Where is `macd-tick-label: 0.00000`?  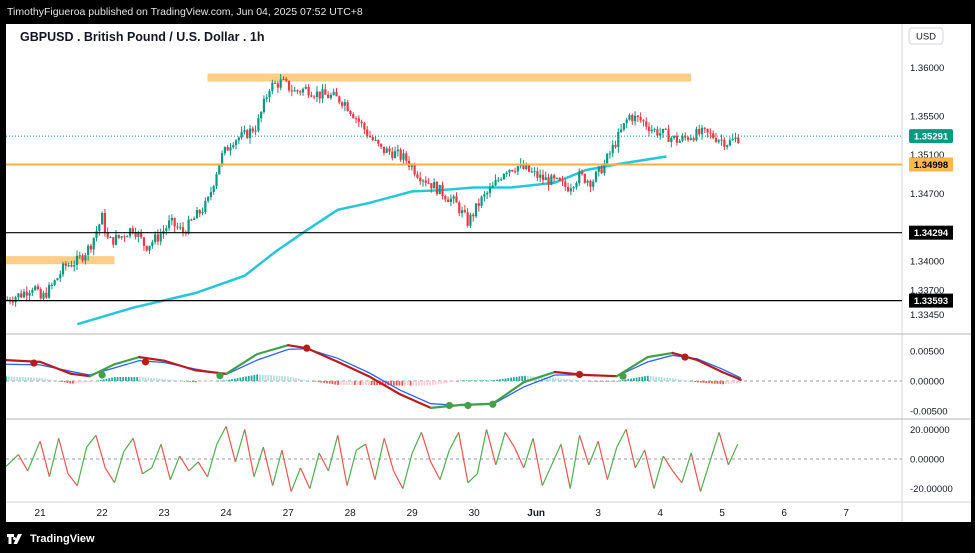 macd-tick-label: 0.00000 is located at coordinates (927, 381).